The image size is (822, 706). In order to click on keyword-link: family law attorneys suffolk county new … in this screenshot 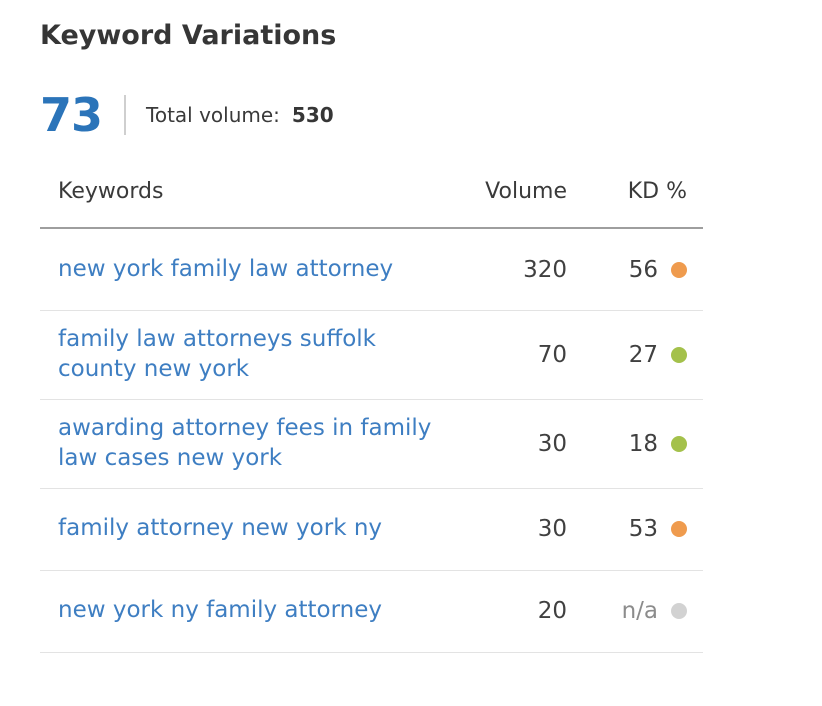, I will do `click(217, 354)`.